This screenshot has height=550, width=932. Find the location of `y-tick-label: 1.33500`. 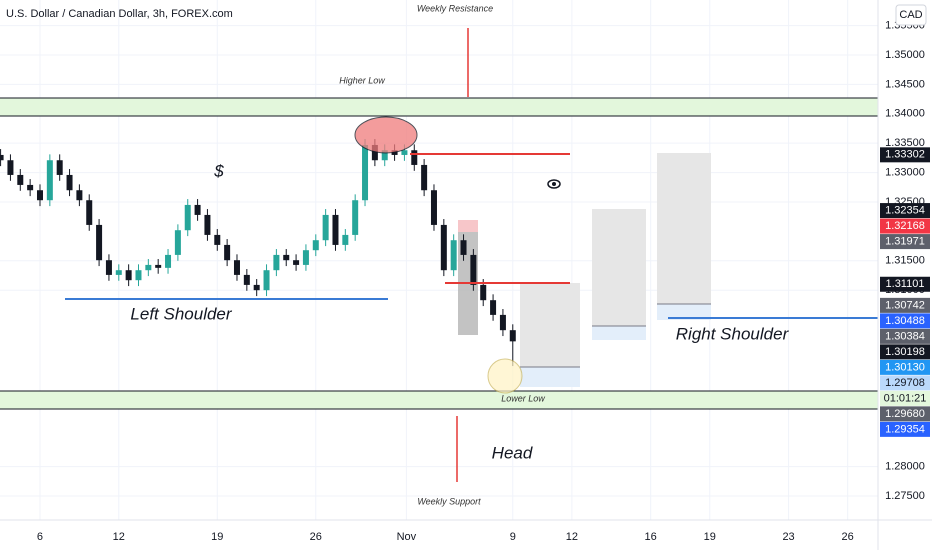

y-tick-label: 1.33500 is located at coordinates (905, 143).